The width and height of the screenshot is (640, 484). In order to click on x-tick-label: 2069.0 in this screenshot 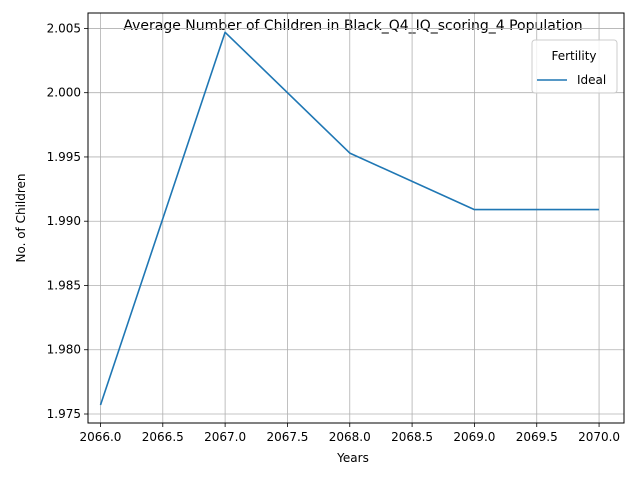, I will do `click(474, 437)`.